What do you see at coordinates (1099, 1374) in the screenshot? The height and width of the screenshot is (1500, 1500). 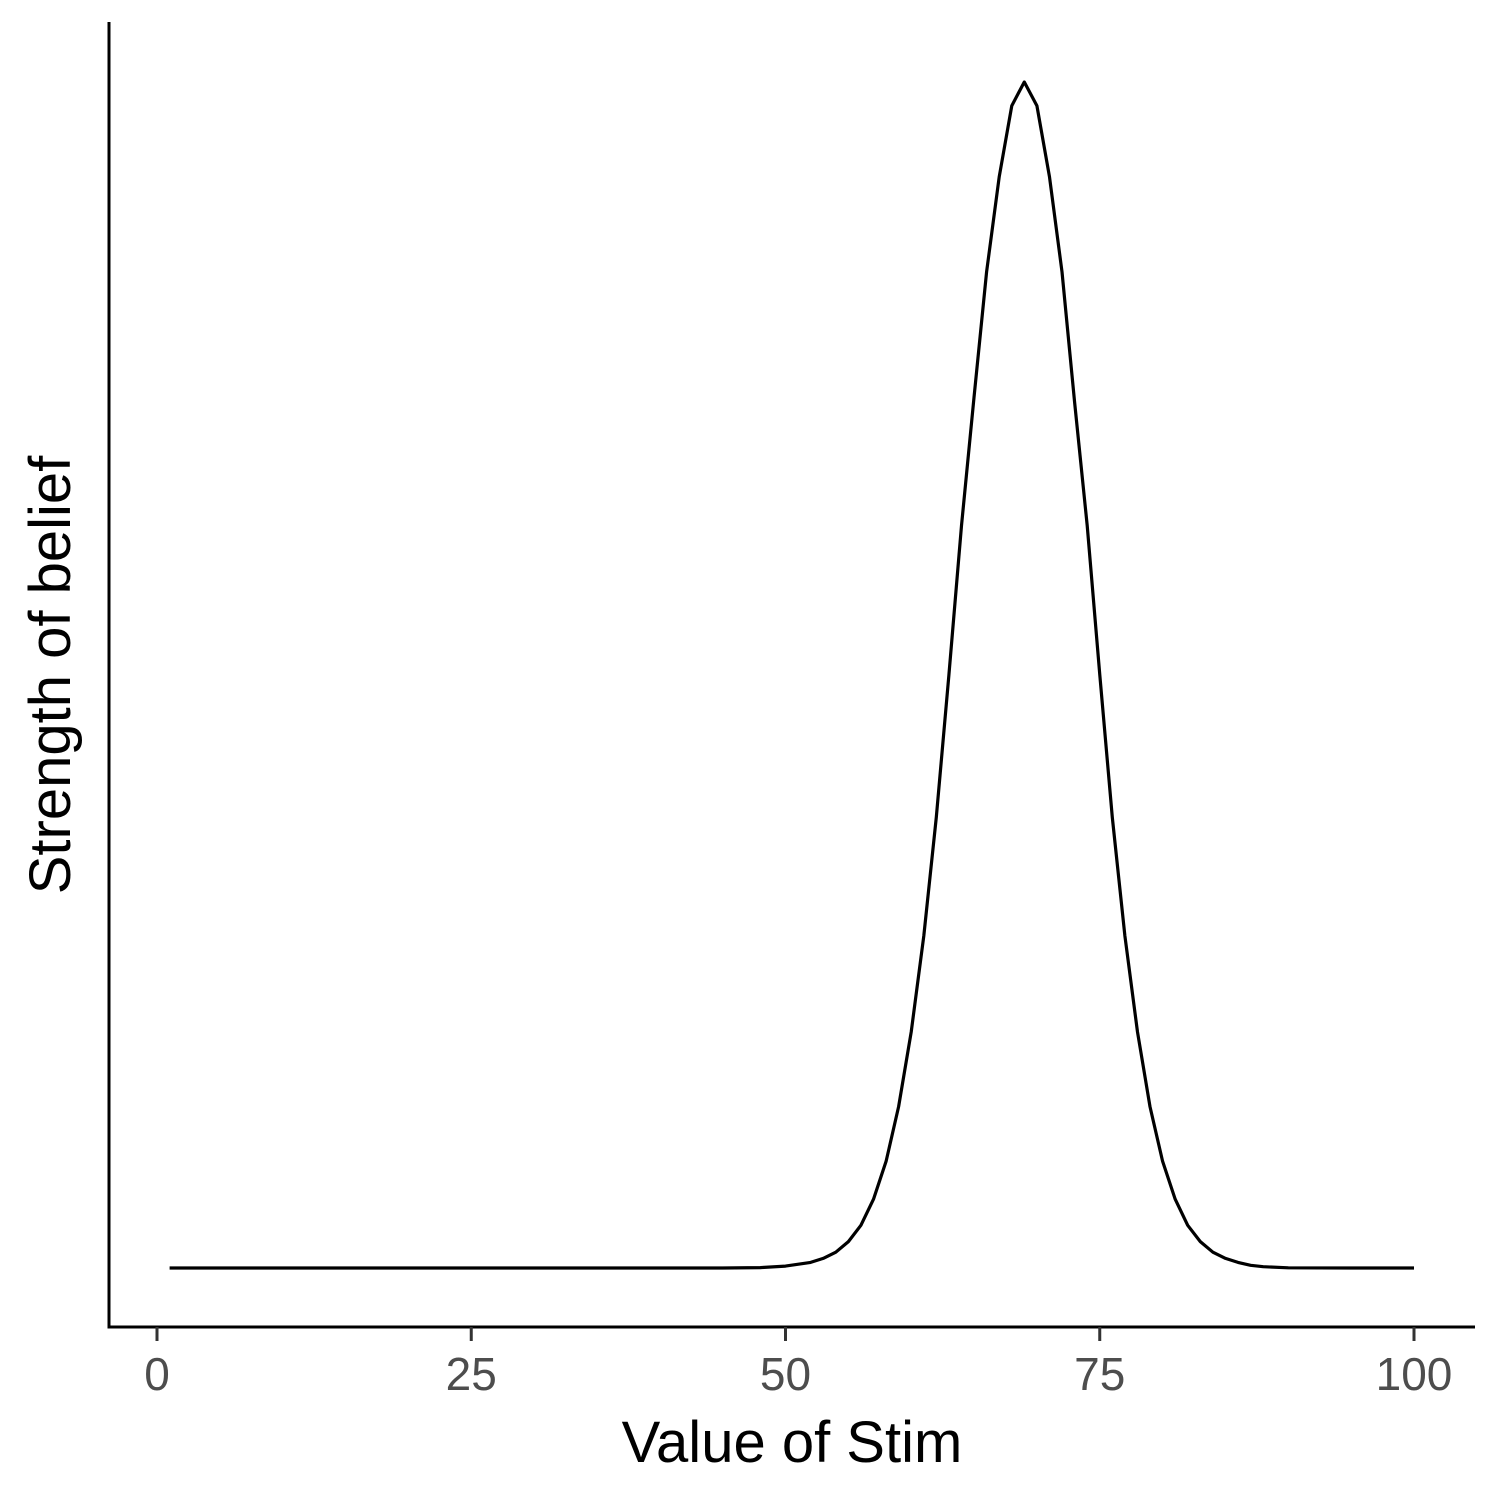 I see `x-tick-label: 75` at bounding box center [1099, 1374].